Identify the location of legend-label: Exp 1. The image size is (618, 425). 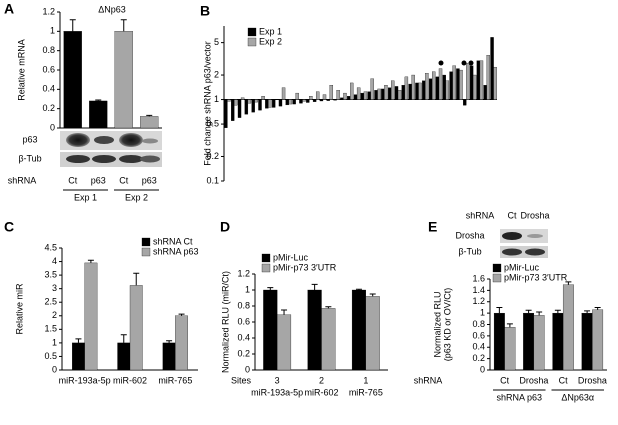
(270, 31).